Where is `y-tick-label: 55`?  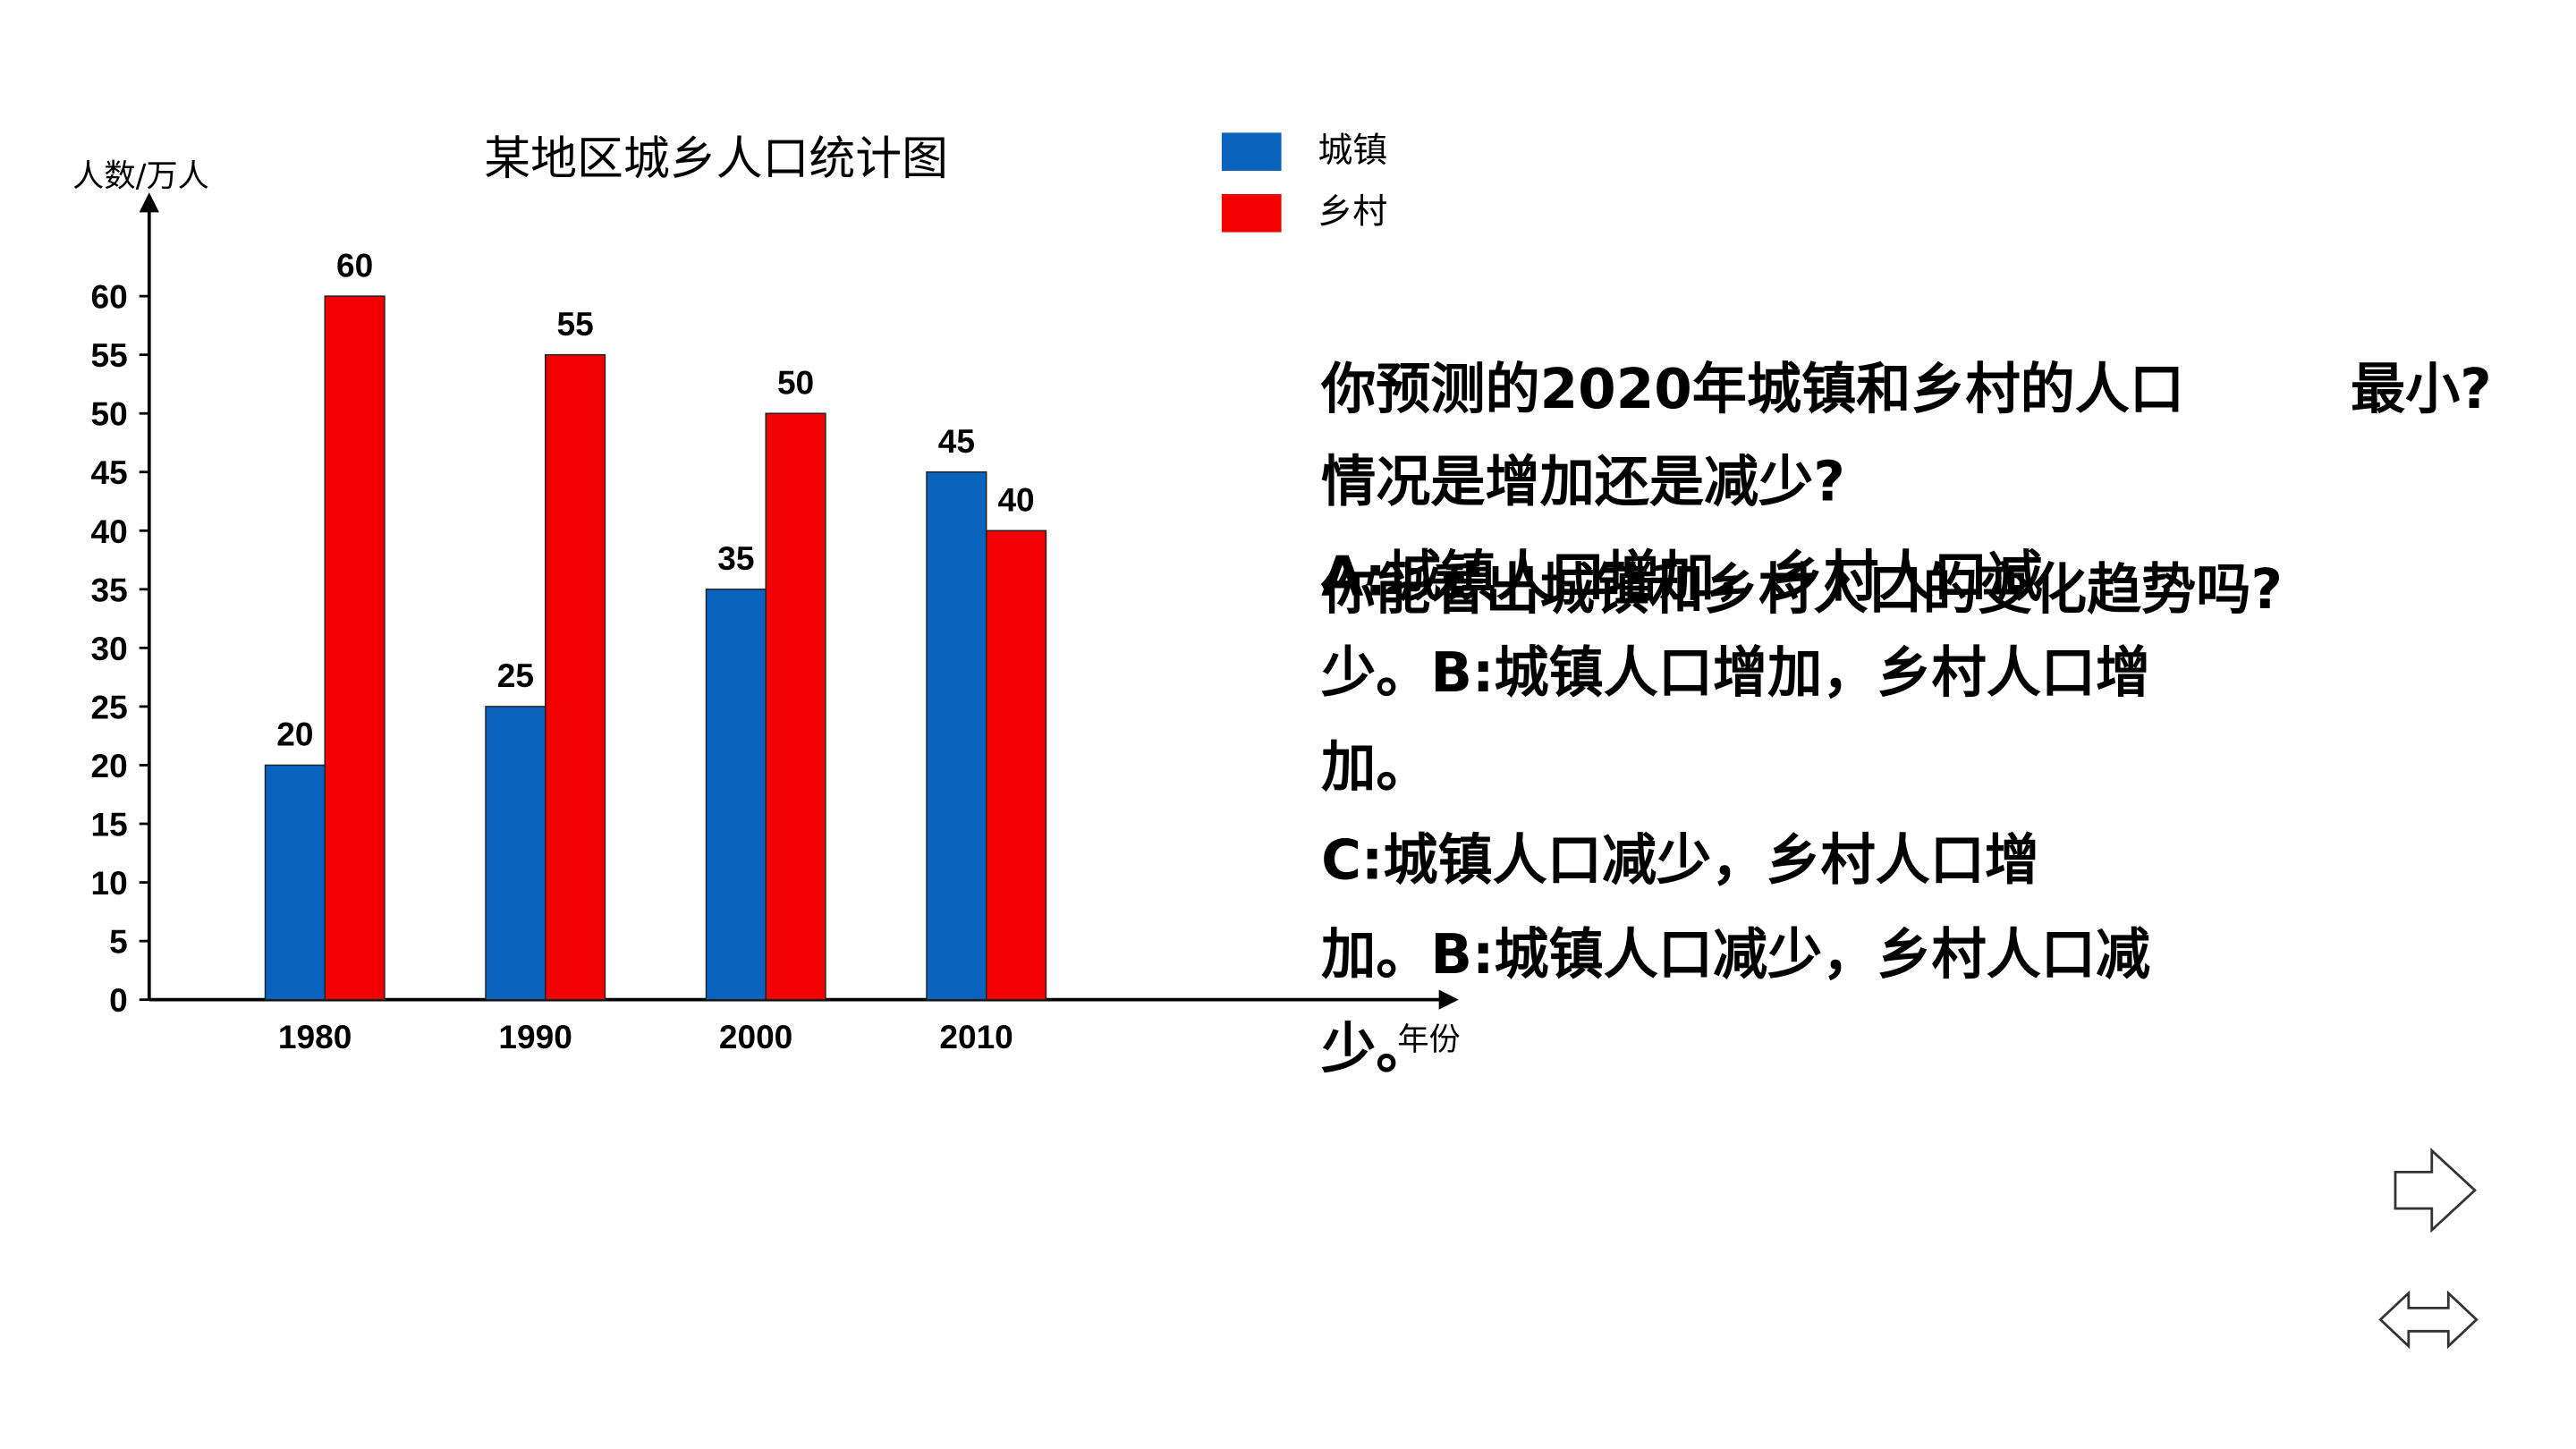
y-tick-label: 55 is located at coordinates (108, 355).